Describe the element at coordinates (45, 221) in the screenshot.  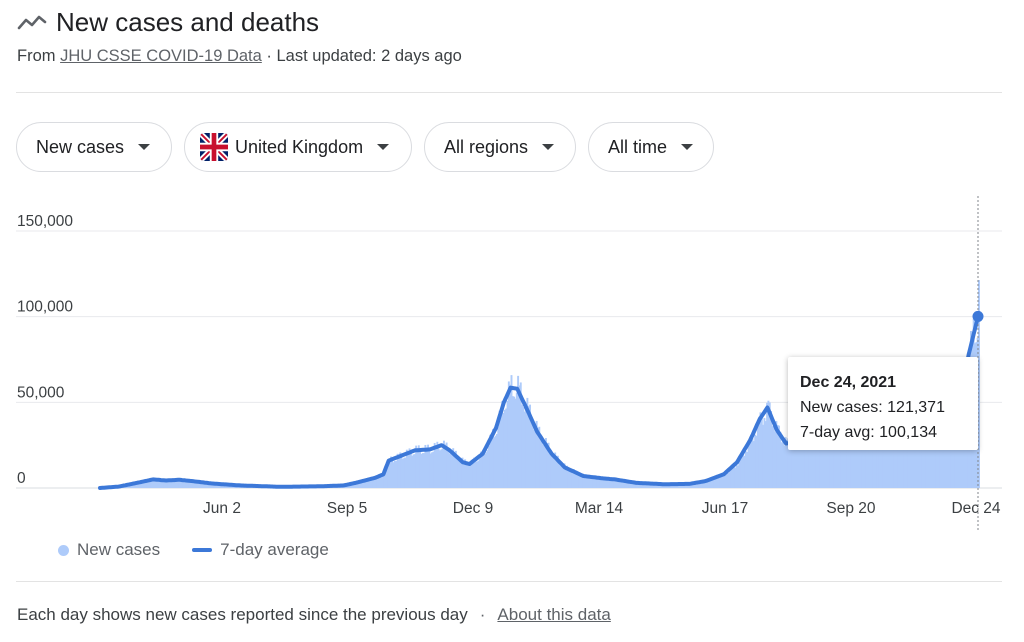
I see `y-tick-label: 150,000` at that location.